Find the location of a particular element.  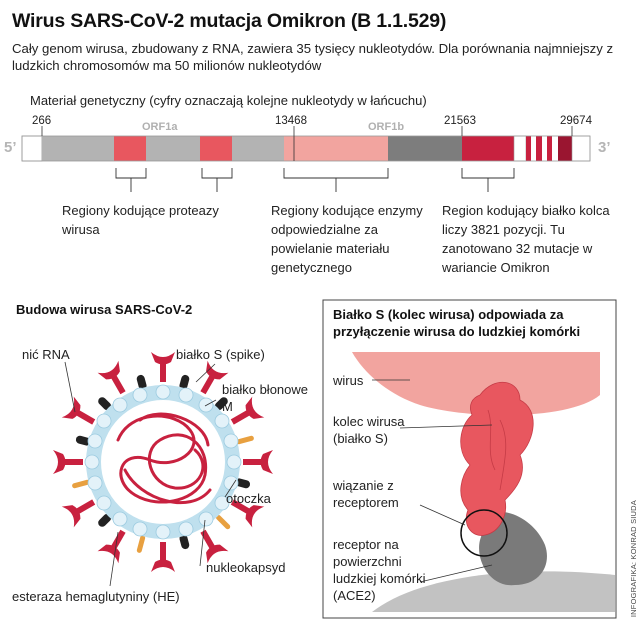

position-13468: 13468 is located at coordinates (291, 121).